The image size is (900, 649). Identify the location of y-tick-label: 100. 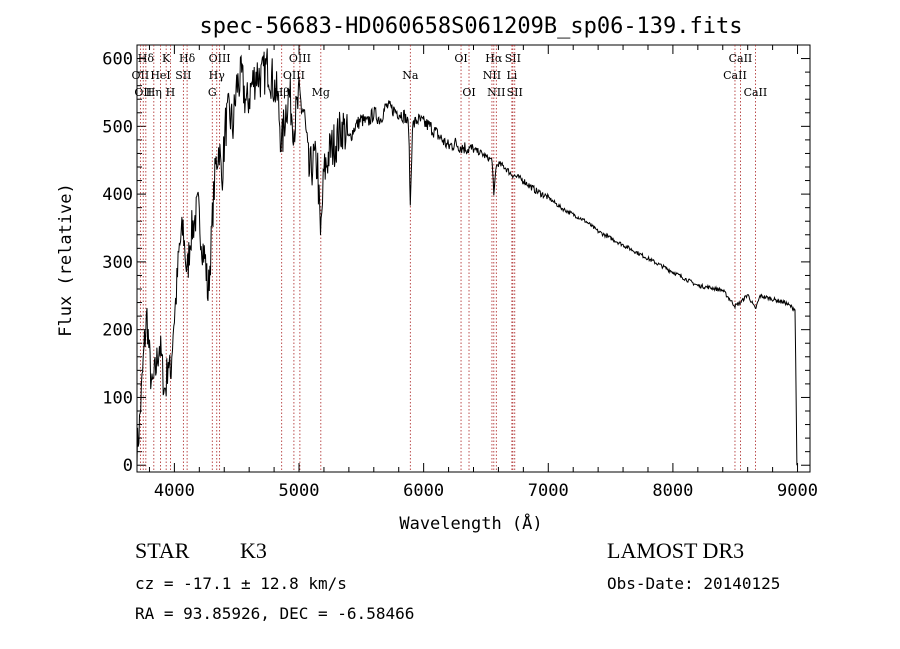
(117, 398).